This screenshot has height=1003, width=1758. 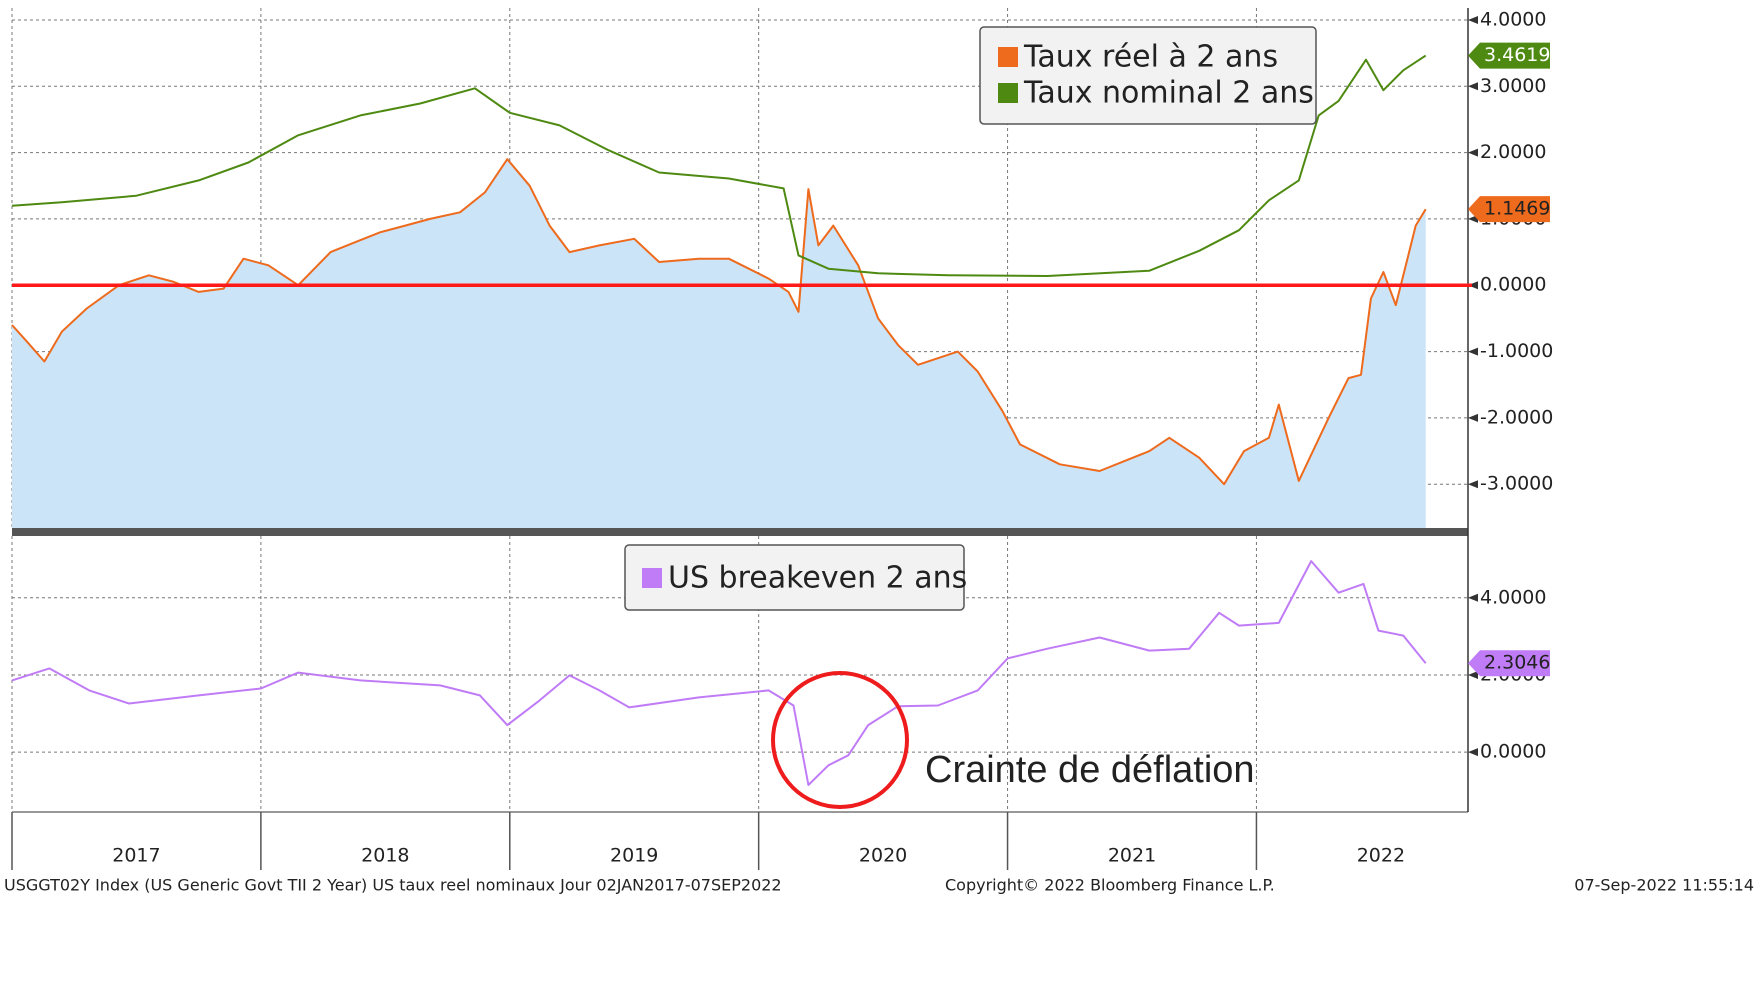 I want to click on footer-right: 07-Sep-2022 11:55:14, so click(x=1664, y=885).